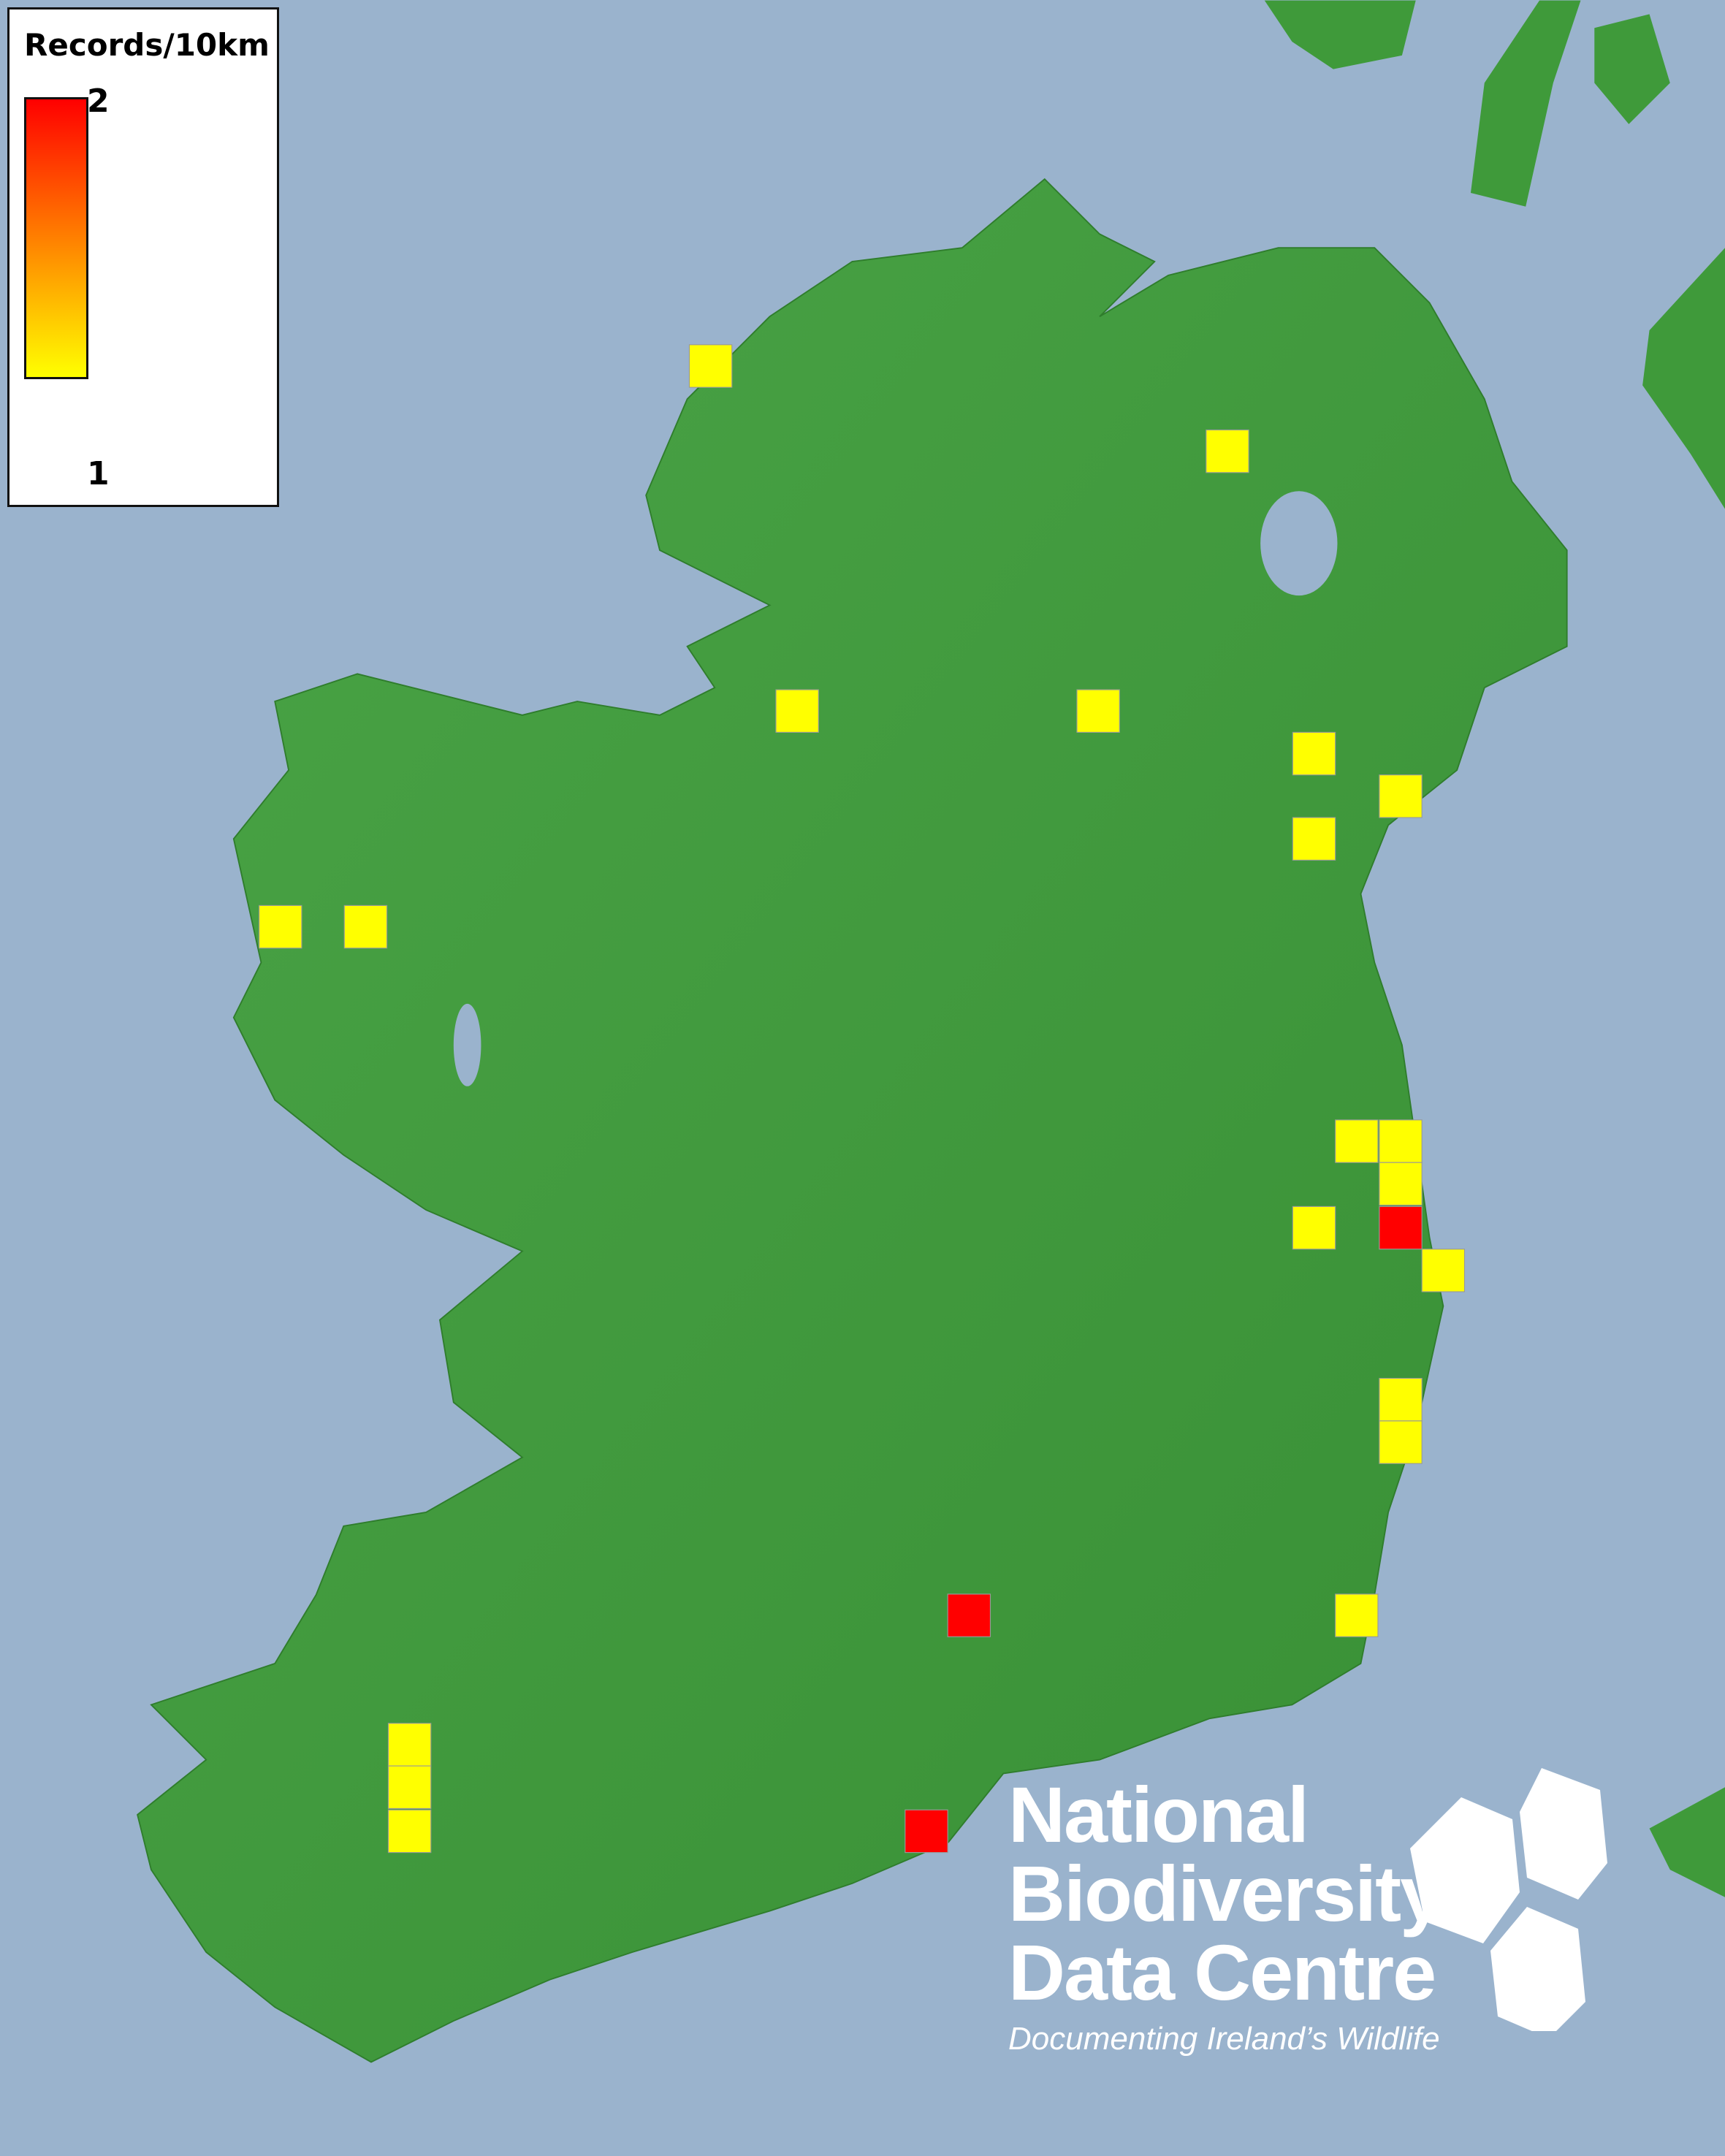 Image resolution: width=1725 pixels, height=2156 pixels. Describe the element at coordinates (56, 238) in the screenshot. I see `legend-color-bar` at that location.